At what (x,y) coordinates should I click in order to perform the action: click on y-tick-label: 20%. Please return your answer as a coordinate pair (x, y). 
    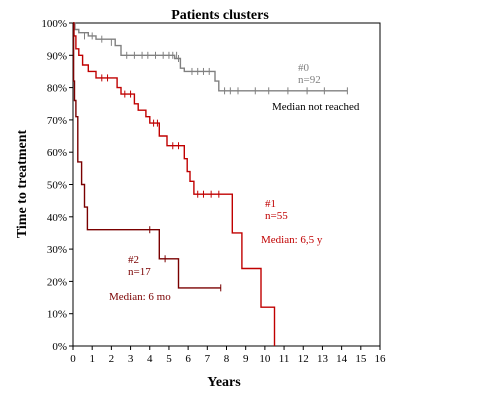
    Looking at the image, I should click on (57, 282).